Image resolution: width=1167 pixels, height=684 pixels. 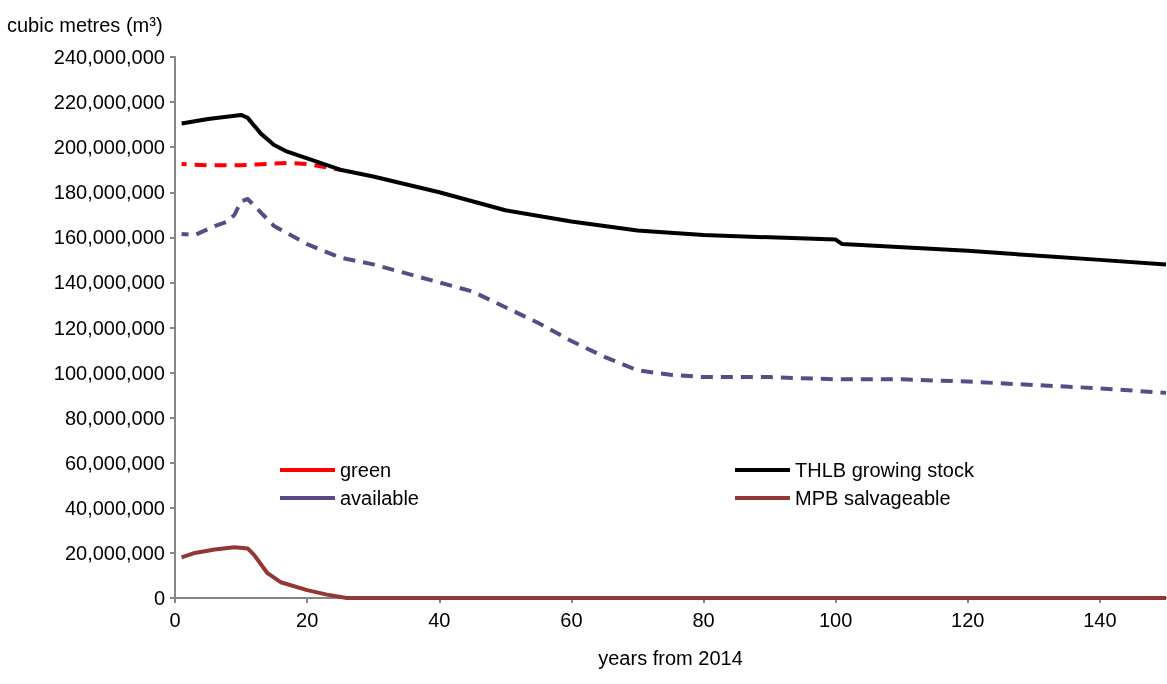 What do you see at coordinates (109, 102) in the screenshot?
I see `y-tick-label: 220,000,000` at bounding box center [109, 102].